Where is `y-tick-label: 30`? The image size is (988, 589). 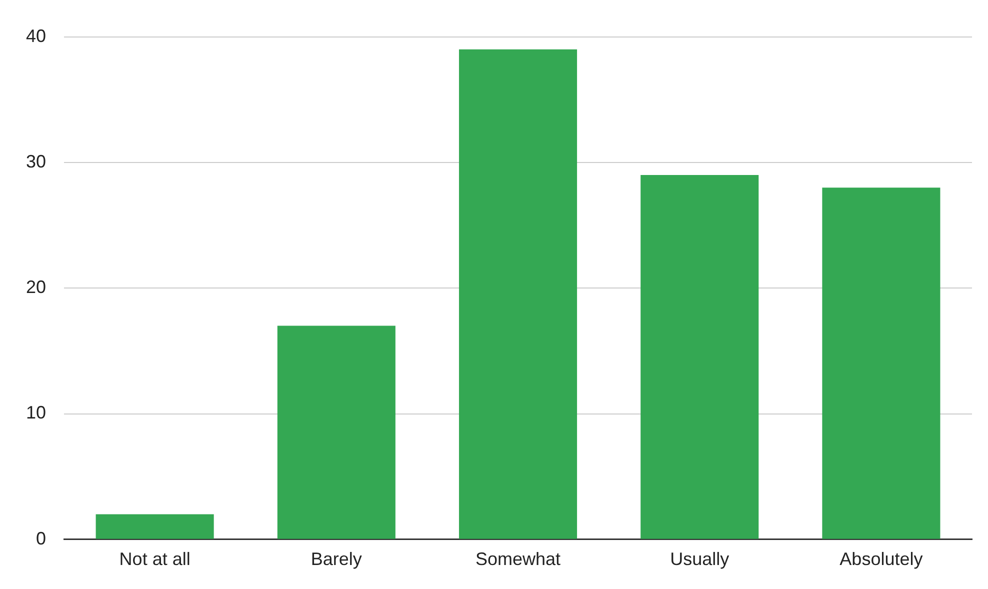 y-tick-label: 30 is located at coordinates (36, 161).